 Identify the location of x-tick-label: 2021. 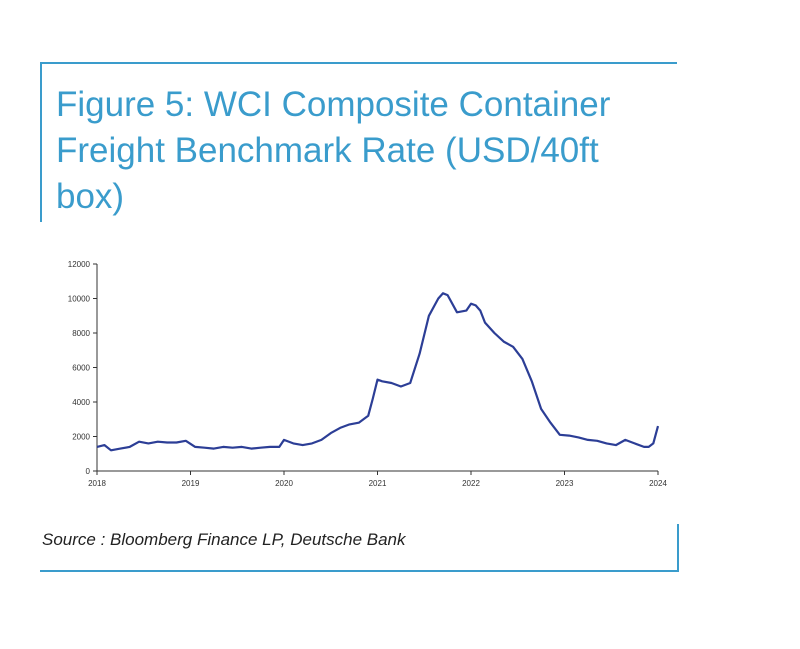
(378, 483).